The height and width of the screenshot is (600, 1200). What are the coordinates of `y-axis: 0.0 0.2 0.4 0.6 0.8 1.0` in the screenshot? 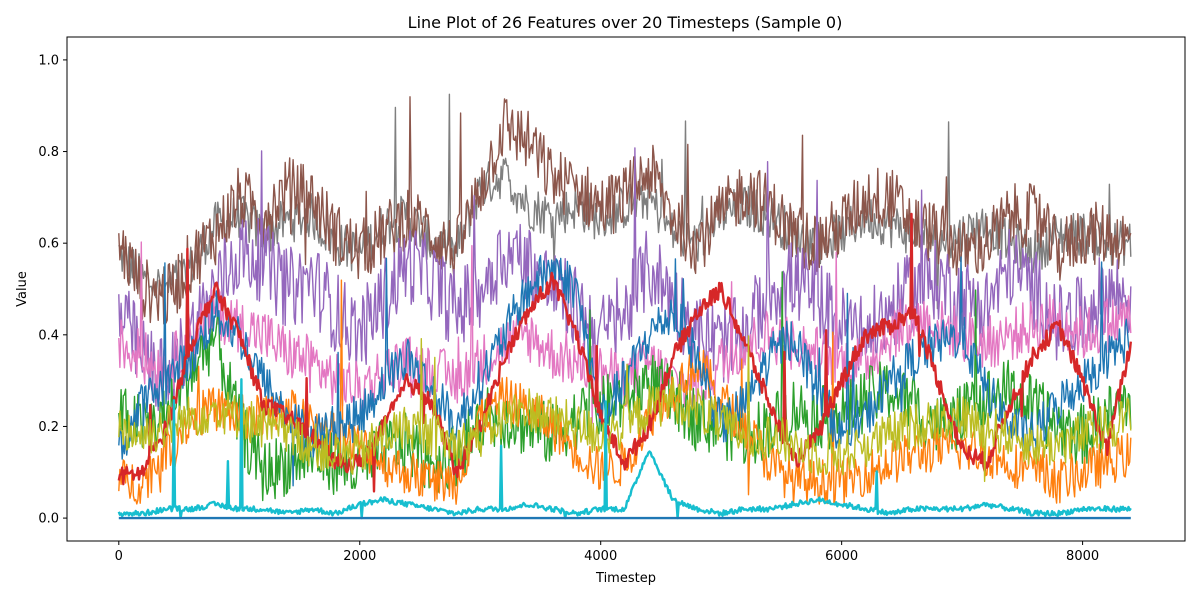 It's located at (52, 290).